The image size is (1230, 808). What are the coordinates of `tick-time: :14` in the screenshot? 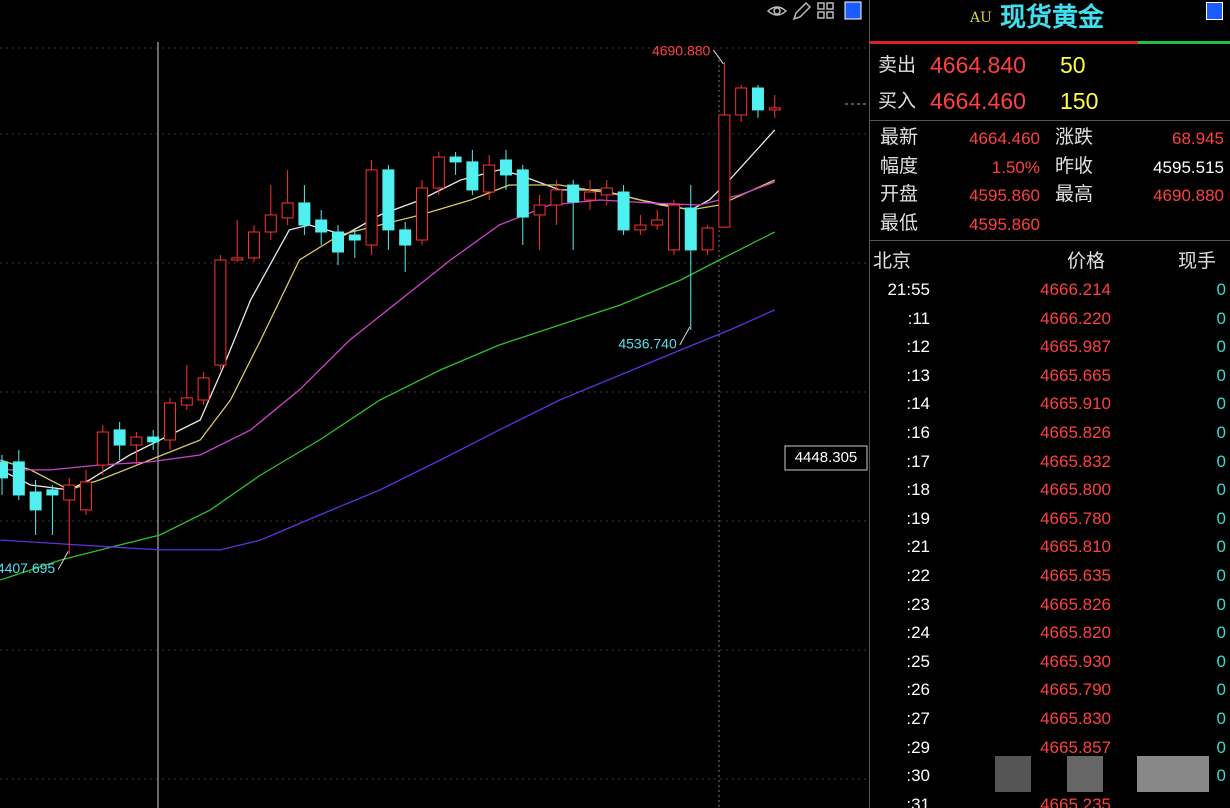 It's located at (918, 404).